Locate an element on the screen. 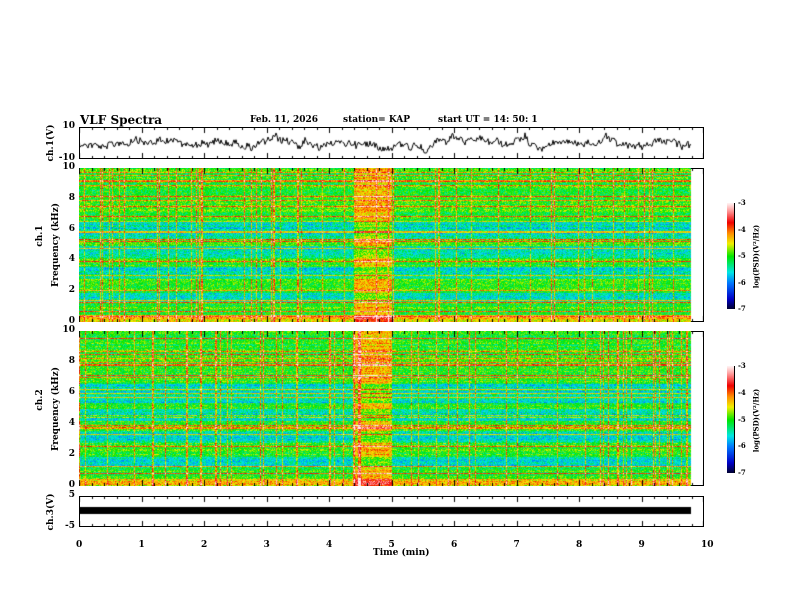  x-tick-label: 0 is located at coordinates (79, 545).